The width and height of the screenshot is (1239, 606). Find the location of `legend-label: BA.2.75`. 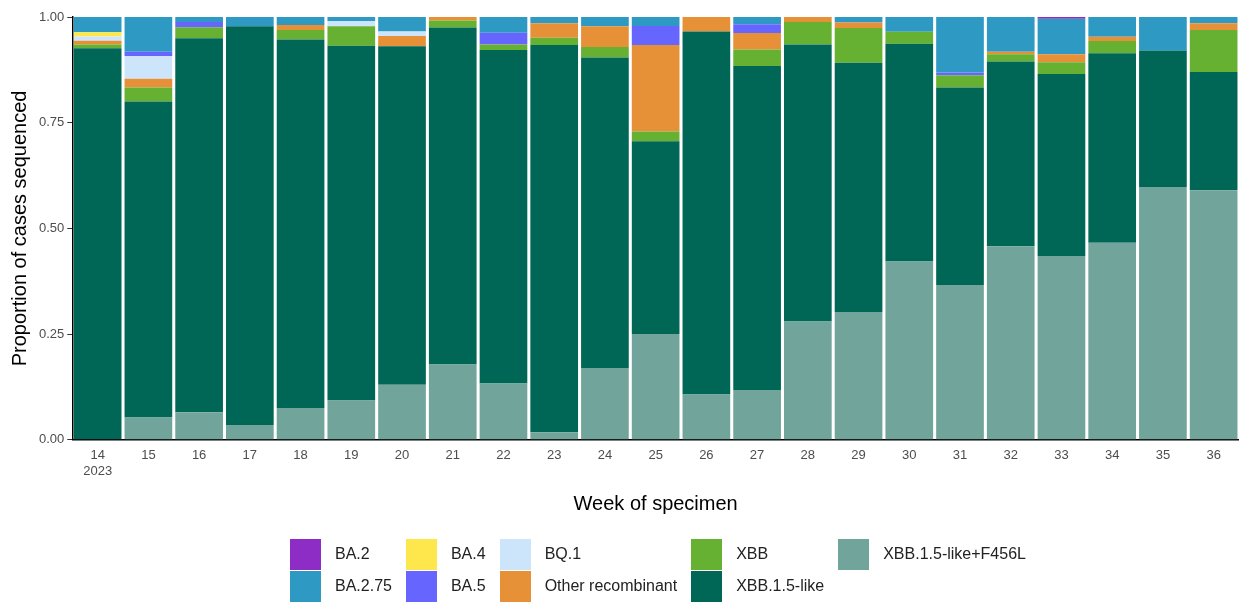

legend-label: BA.2.75 is located at coordinates (363, 586).